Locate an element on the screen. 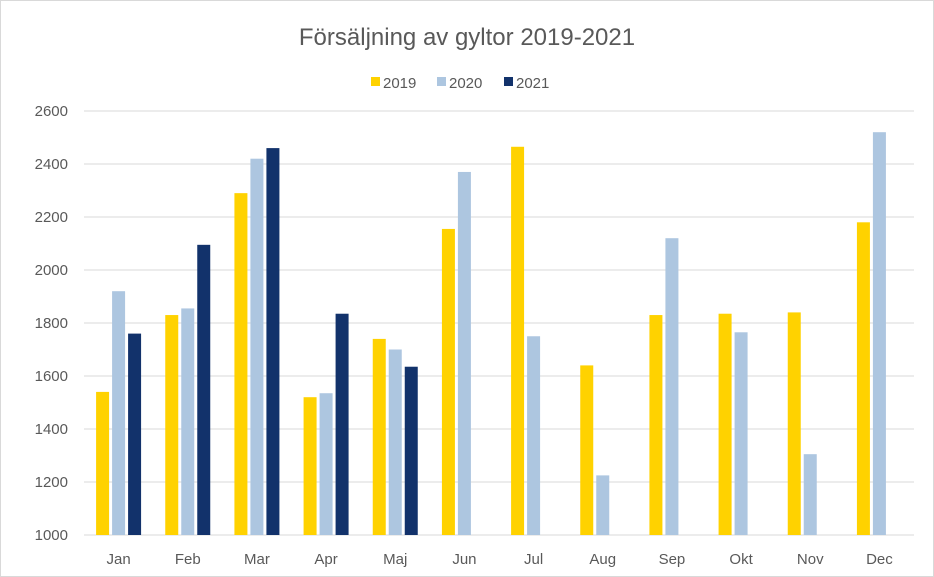 The width and height of the screenshot is (934, 577). bar-2021-mar is located at coordinates (273, 341).